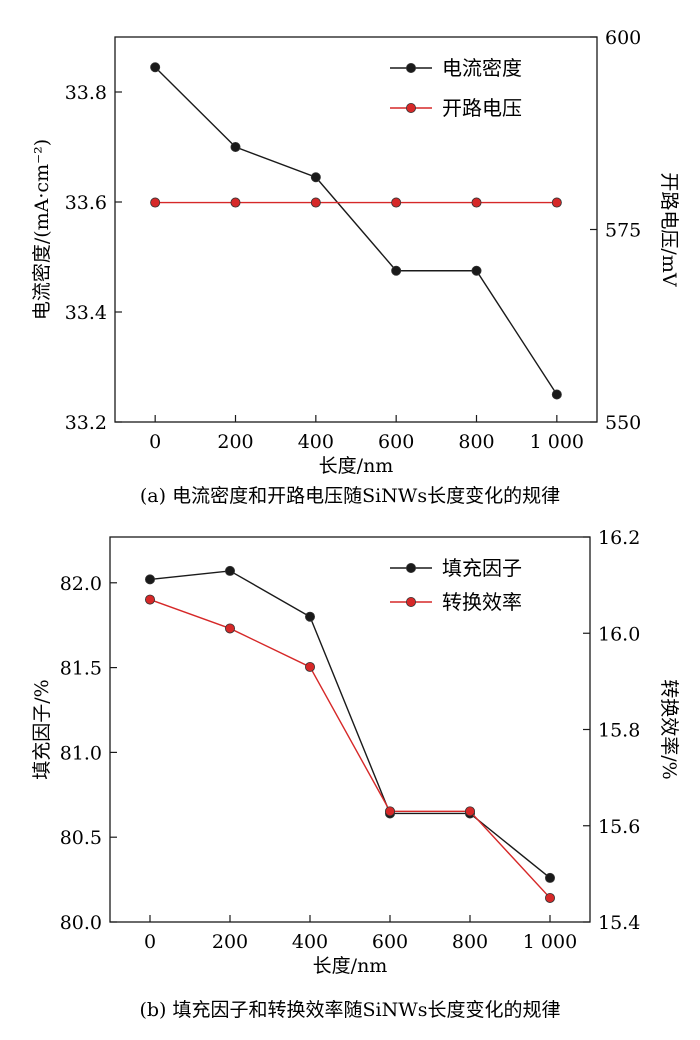 Image resolution: width=700 pixels, height=1040 pixels. Describe the element at coordinates (619, 923) in the screenshot. I see `right-y-tick-label: 15.4` at that location.